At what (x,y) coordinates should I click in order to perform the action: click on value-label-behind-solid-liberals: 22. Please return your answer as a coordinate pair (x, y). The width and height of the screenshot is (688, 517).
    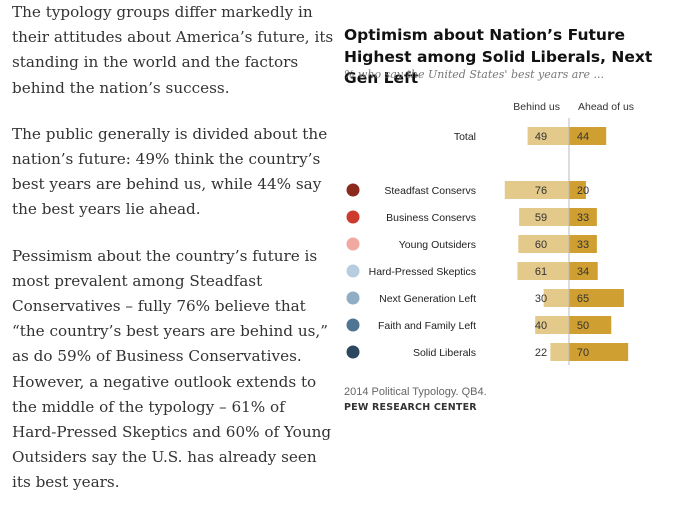
    Looking at the image, I should click on (541, 353).